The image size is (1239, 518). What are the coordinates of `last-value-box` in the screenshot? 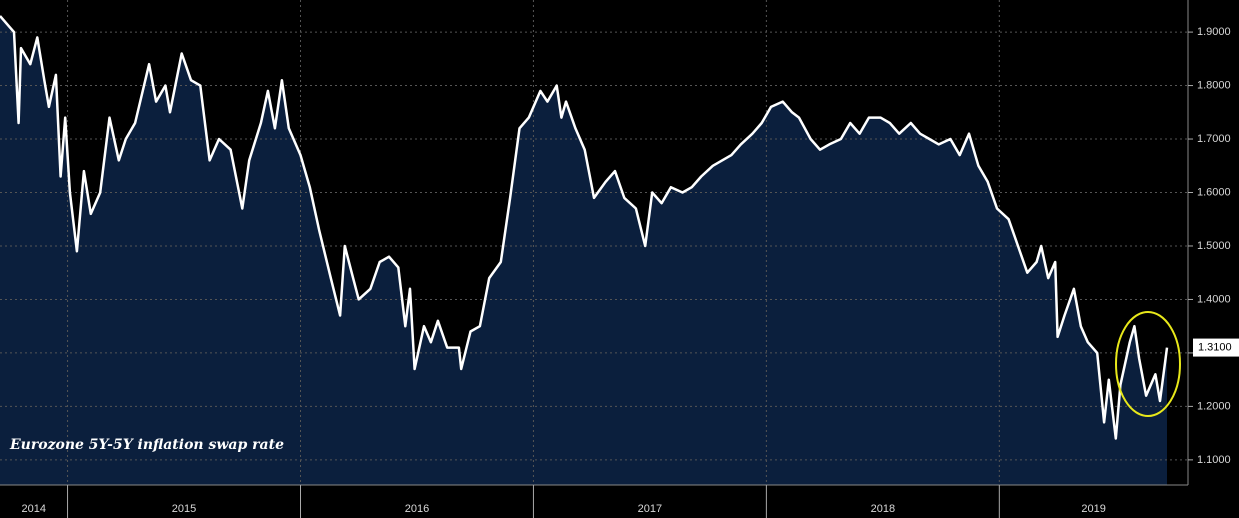 It's located at (1216, 347).